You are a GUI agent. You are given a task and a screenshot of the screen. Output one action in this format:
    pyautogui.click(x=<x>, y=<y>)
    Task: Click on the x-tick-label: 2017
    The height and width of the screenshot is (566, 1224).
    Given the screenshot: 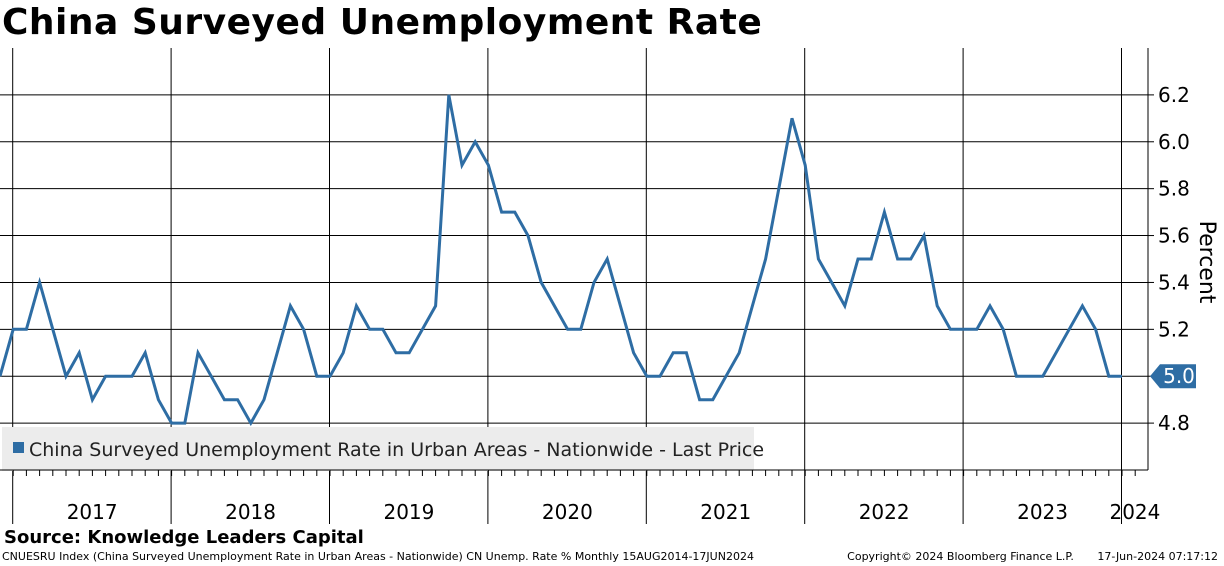 What is the action you would take?
    pyautogui.click(x=92, y=512)
    